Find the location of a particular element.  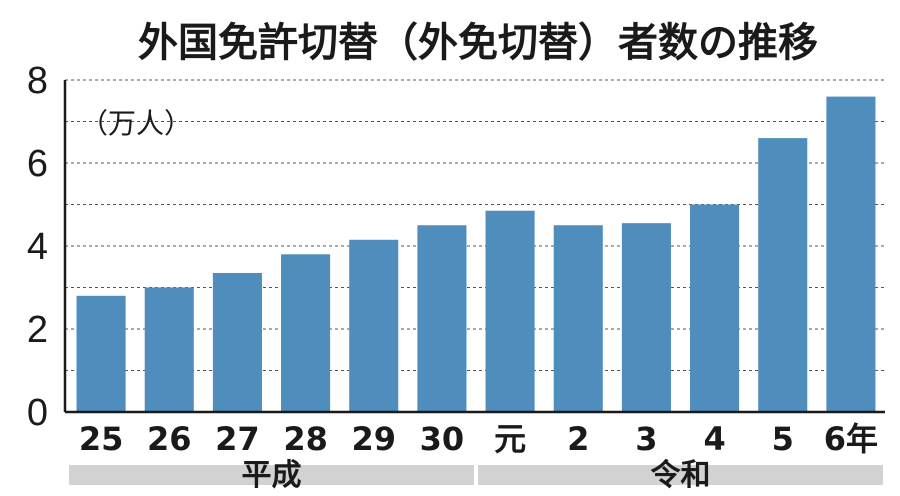

era-label: 平成 is located at coordinates (272, 475).